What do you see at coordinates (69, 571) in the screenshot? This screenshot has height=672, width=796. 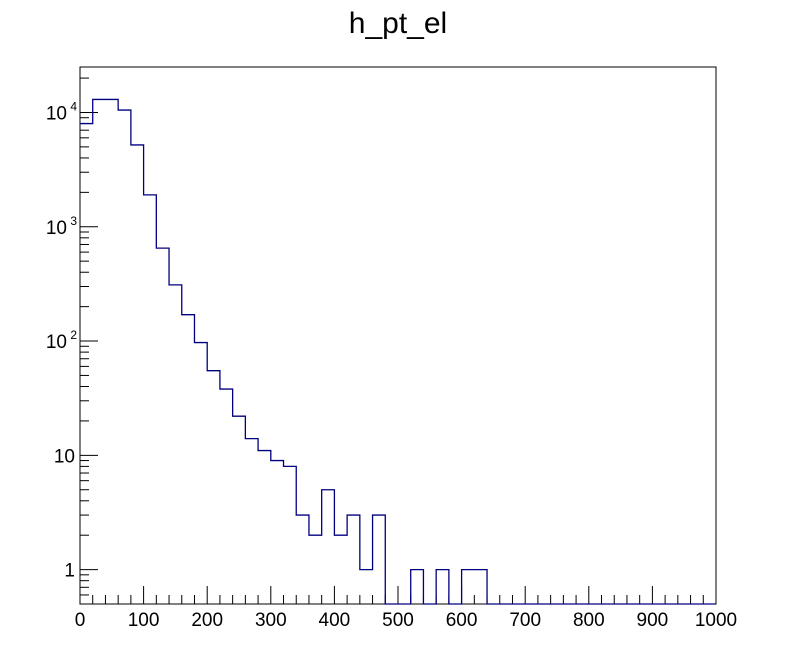 I see `y-tick-label: 1` at bounding box center [69, 571].